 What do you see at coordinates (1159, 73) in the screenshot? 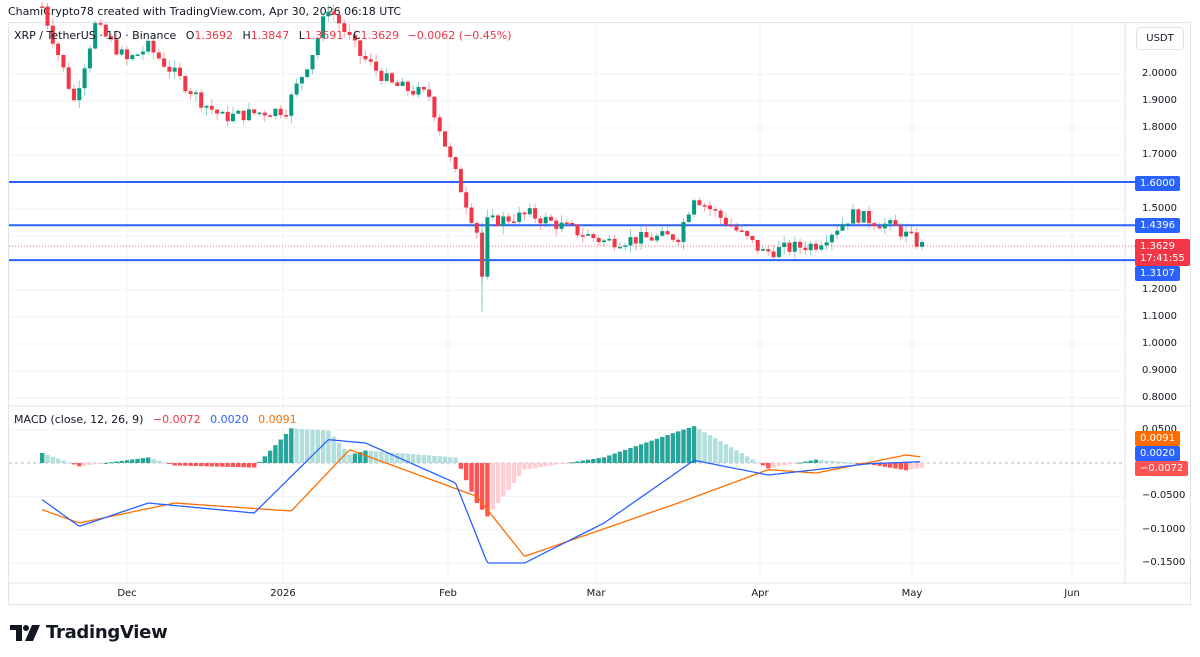
I see `price-axis-label: 2.0000` at bounding box center [1159, 73].